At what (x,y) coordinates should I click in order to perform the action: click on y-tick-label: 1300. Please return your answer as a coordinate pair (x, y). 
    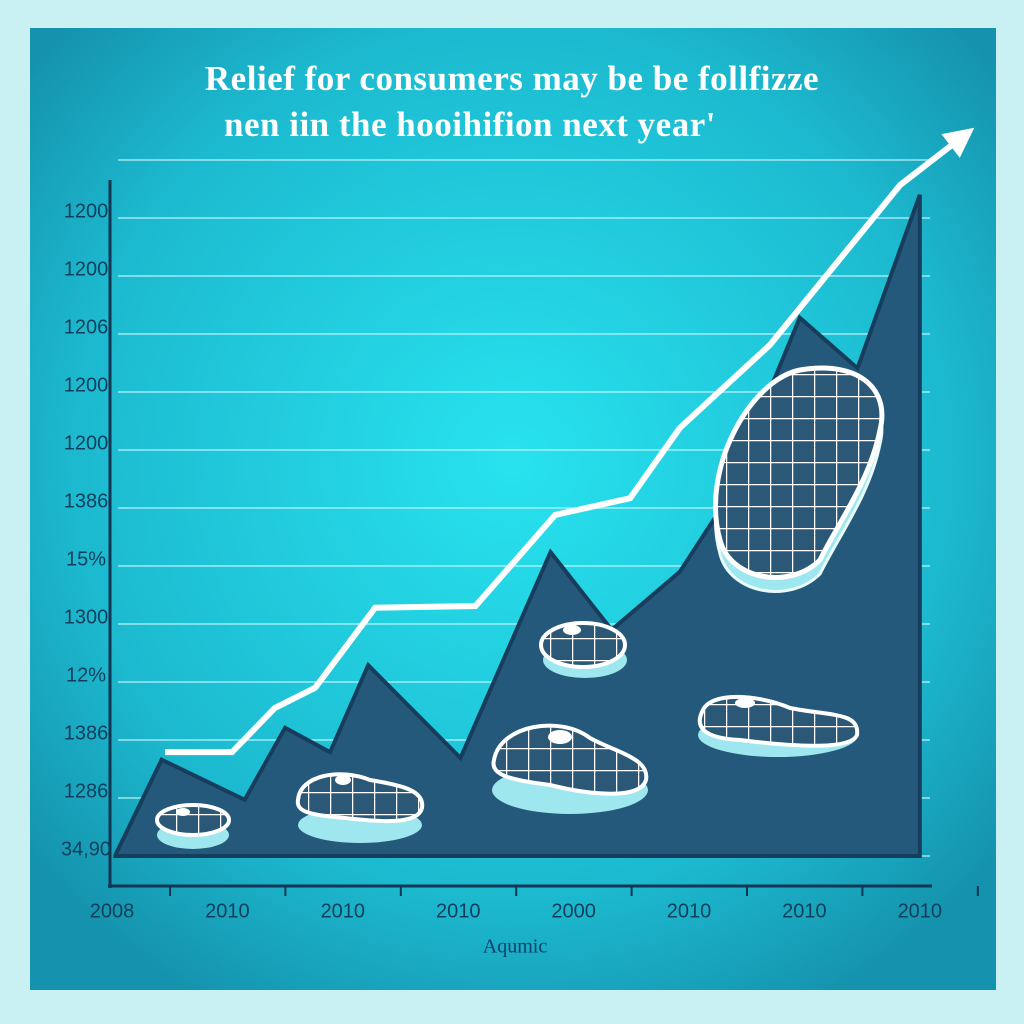
    Looking at the image, I should click on (86, 617).